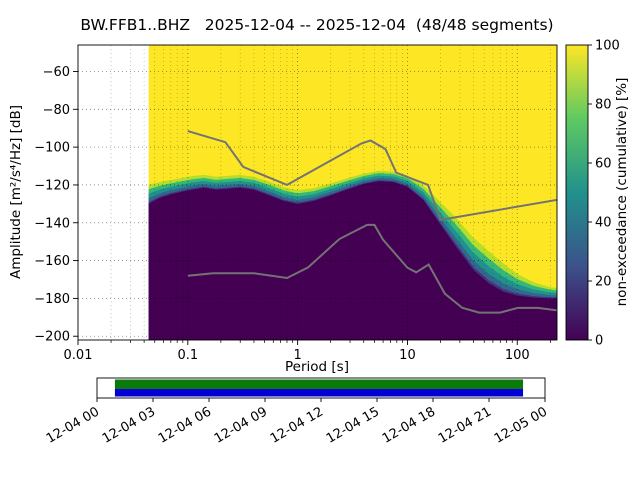 This screenshot has width=640, height=484. I want to click on y-tick-label: −180, so click(52, 299).